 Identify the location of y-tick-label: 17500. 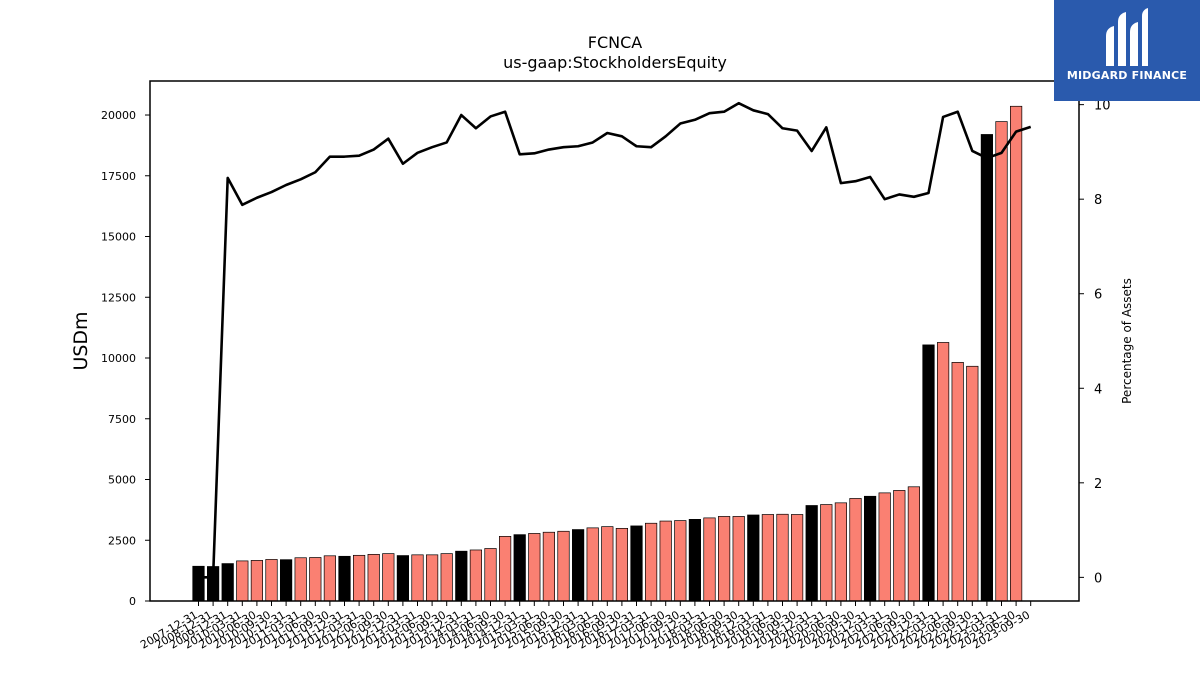
(118, 176).